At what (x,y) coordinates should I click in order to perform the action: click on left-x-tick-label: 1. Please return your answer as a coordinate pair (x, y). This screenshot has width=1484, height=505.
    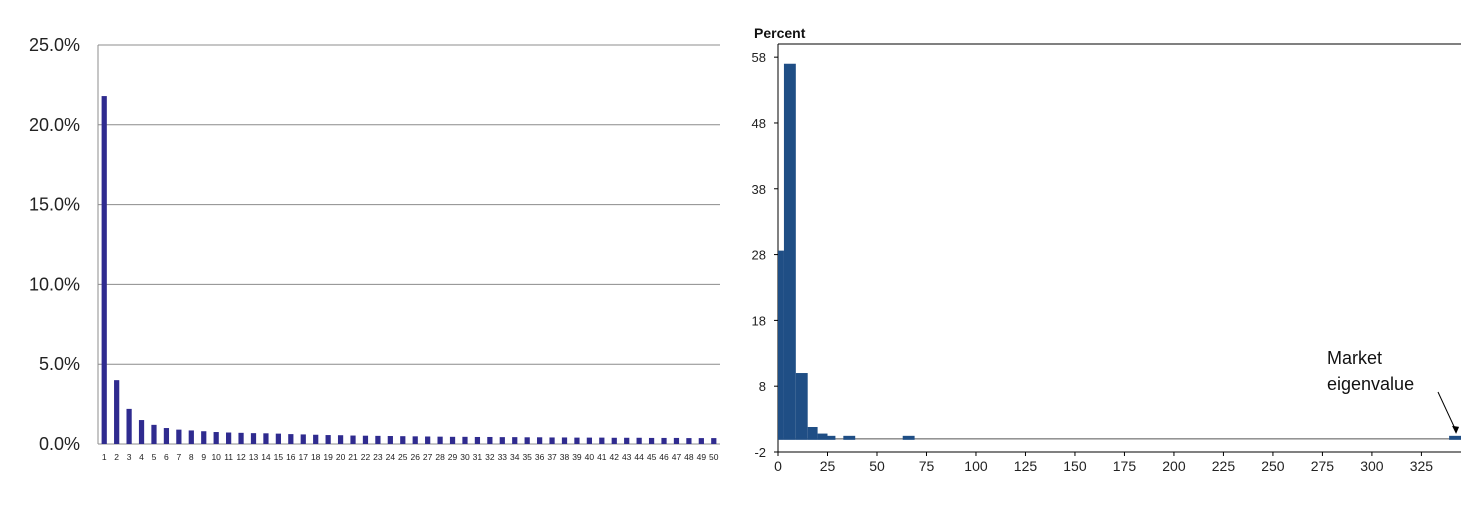
    Looking at the image, I should click on (104, 457).